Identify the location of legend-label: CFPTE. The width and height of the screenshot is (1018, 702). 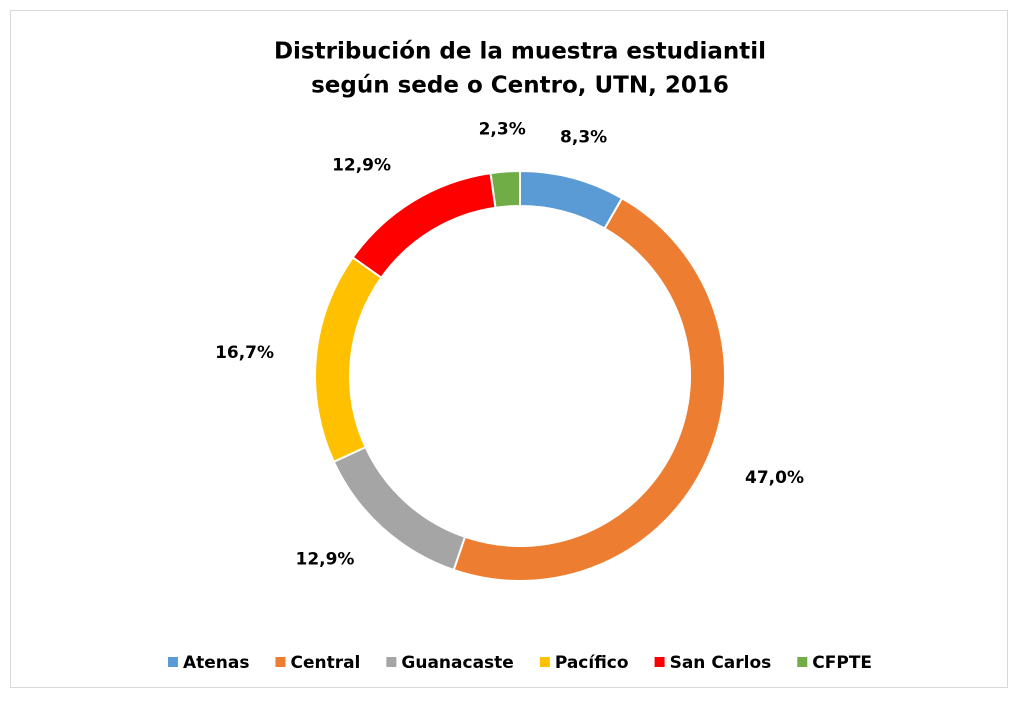
(842, 663).